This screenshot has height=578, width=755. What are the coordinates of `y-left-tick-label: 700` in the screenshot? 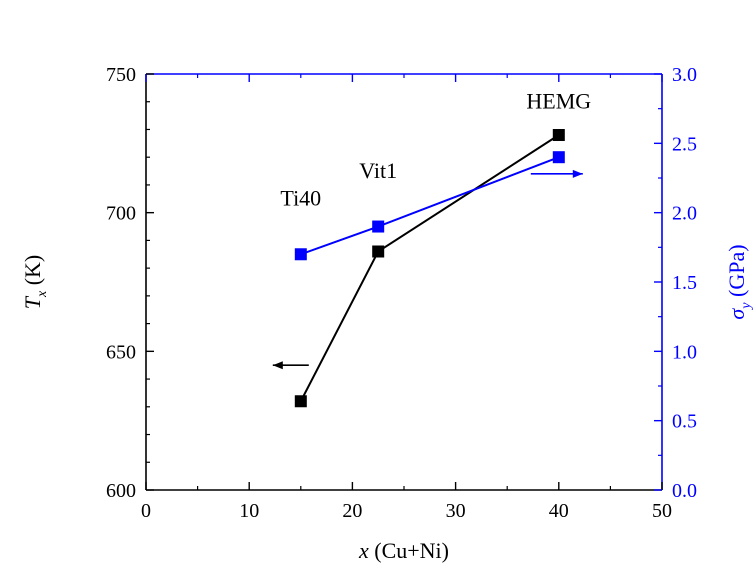 It's located at (121, 214).